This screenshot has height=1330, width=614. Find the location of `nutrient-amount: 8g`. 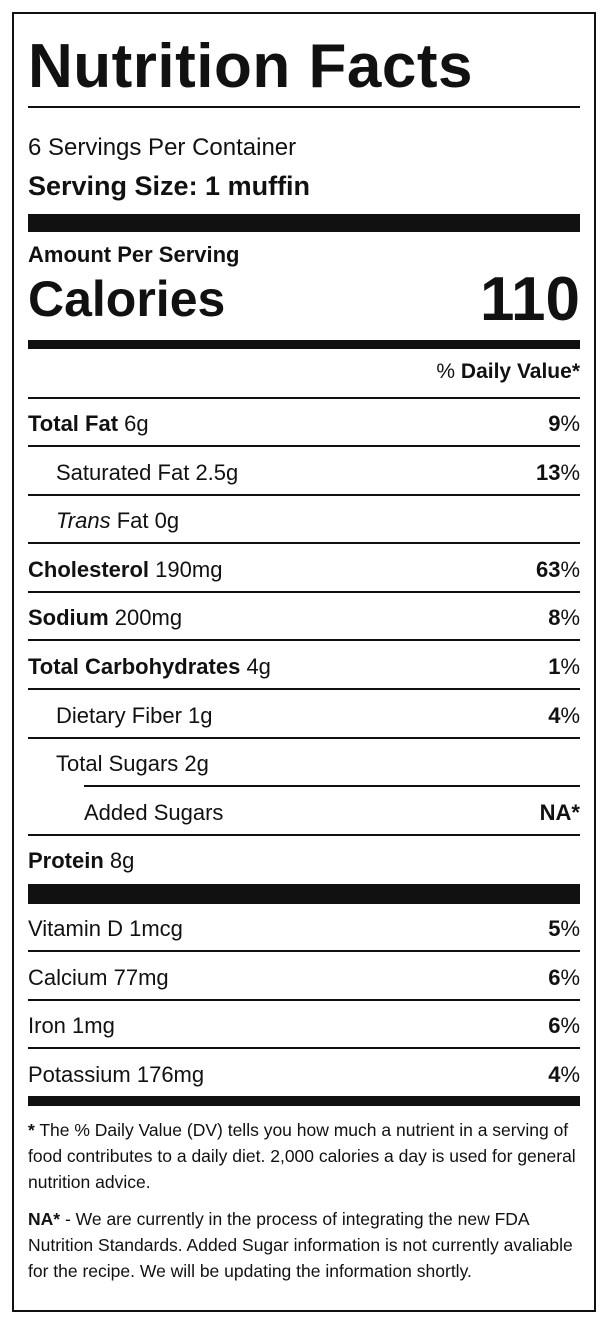

nutrient-amount: 8g is located at coordinates (122, 861).